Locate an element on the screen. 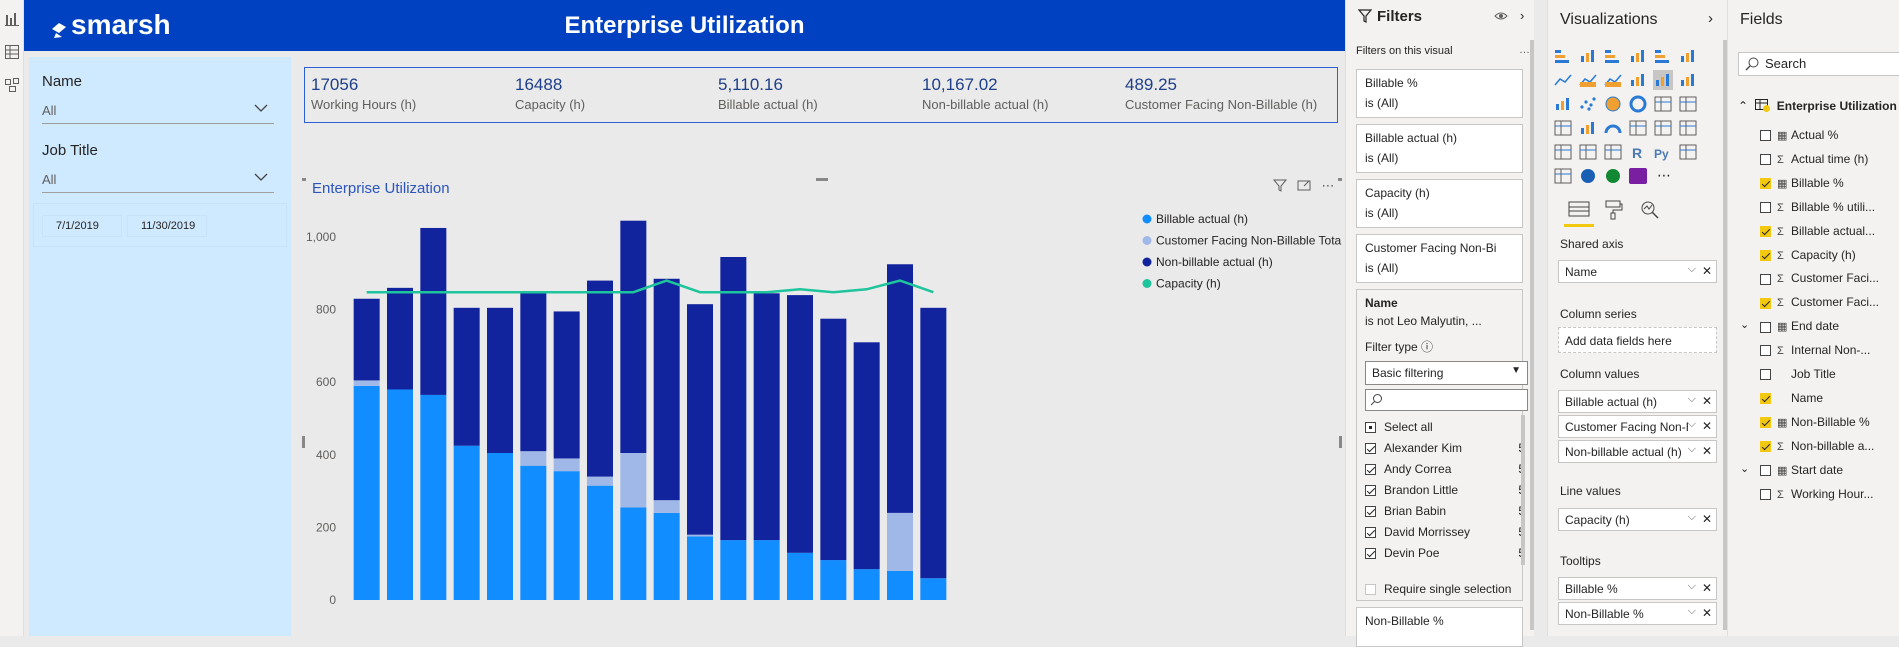 The width and height of the screenshot is (1899, 647). fields-well-icon is located at coordinates (1579, 211).